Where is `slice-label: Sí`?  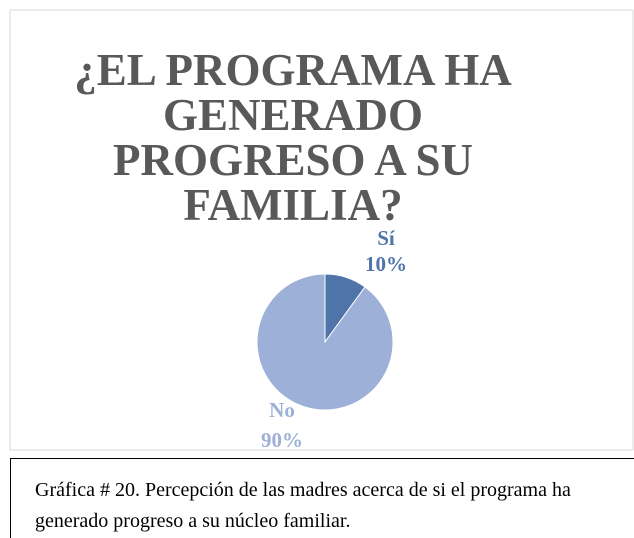
slice-label: Sí is located at coordinates (386, 238).